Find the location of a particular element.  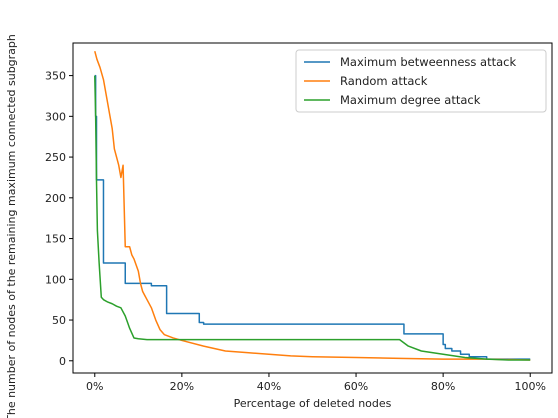

y-tick-label: 0 is located at coordinates (62, 361).